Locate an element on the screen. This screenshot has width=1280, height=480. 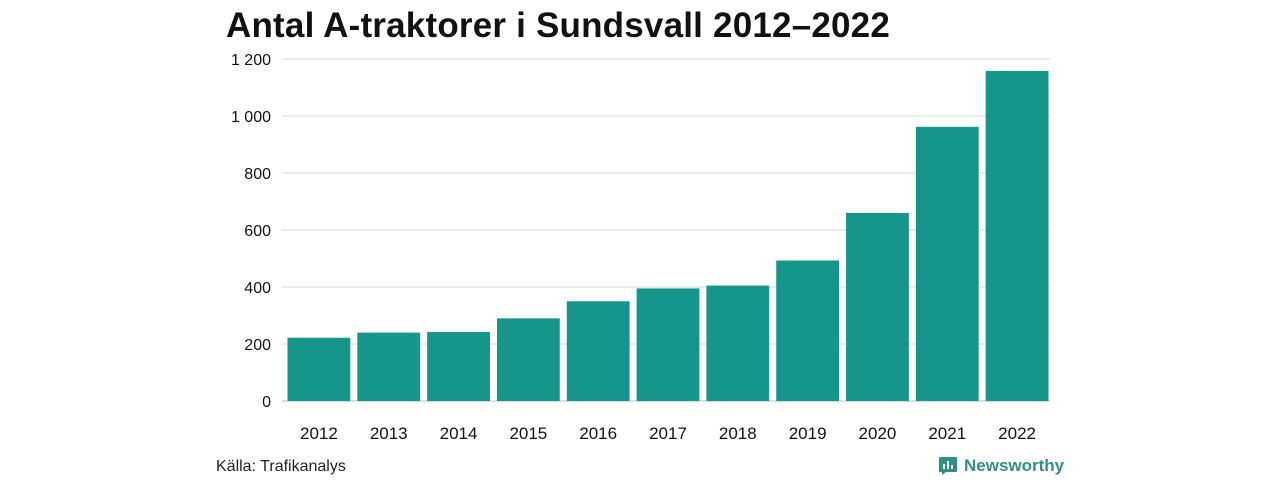
x-tick-label: 2015 is located at coordinates (528, 433).